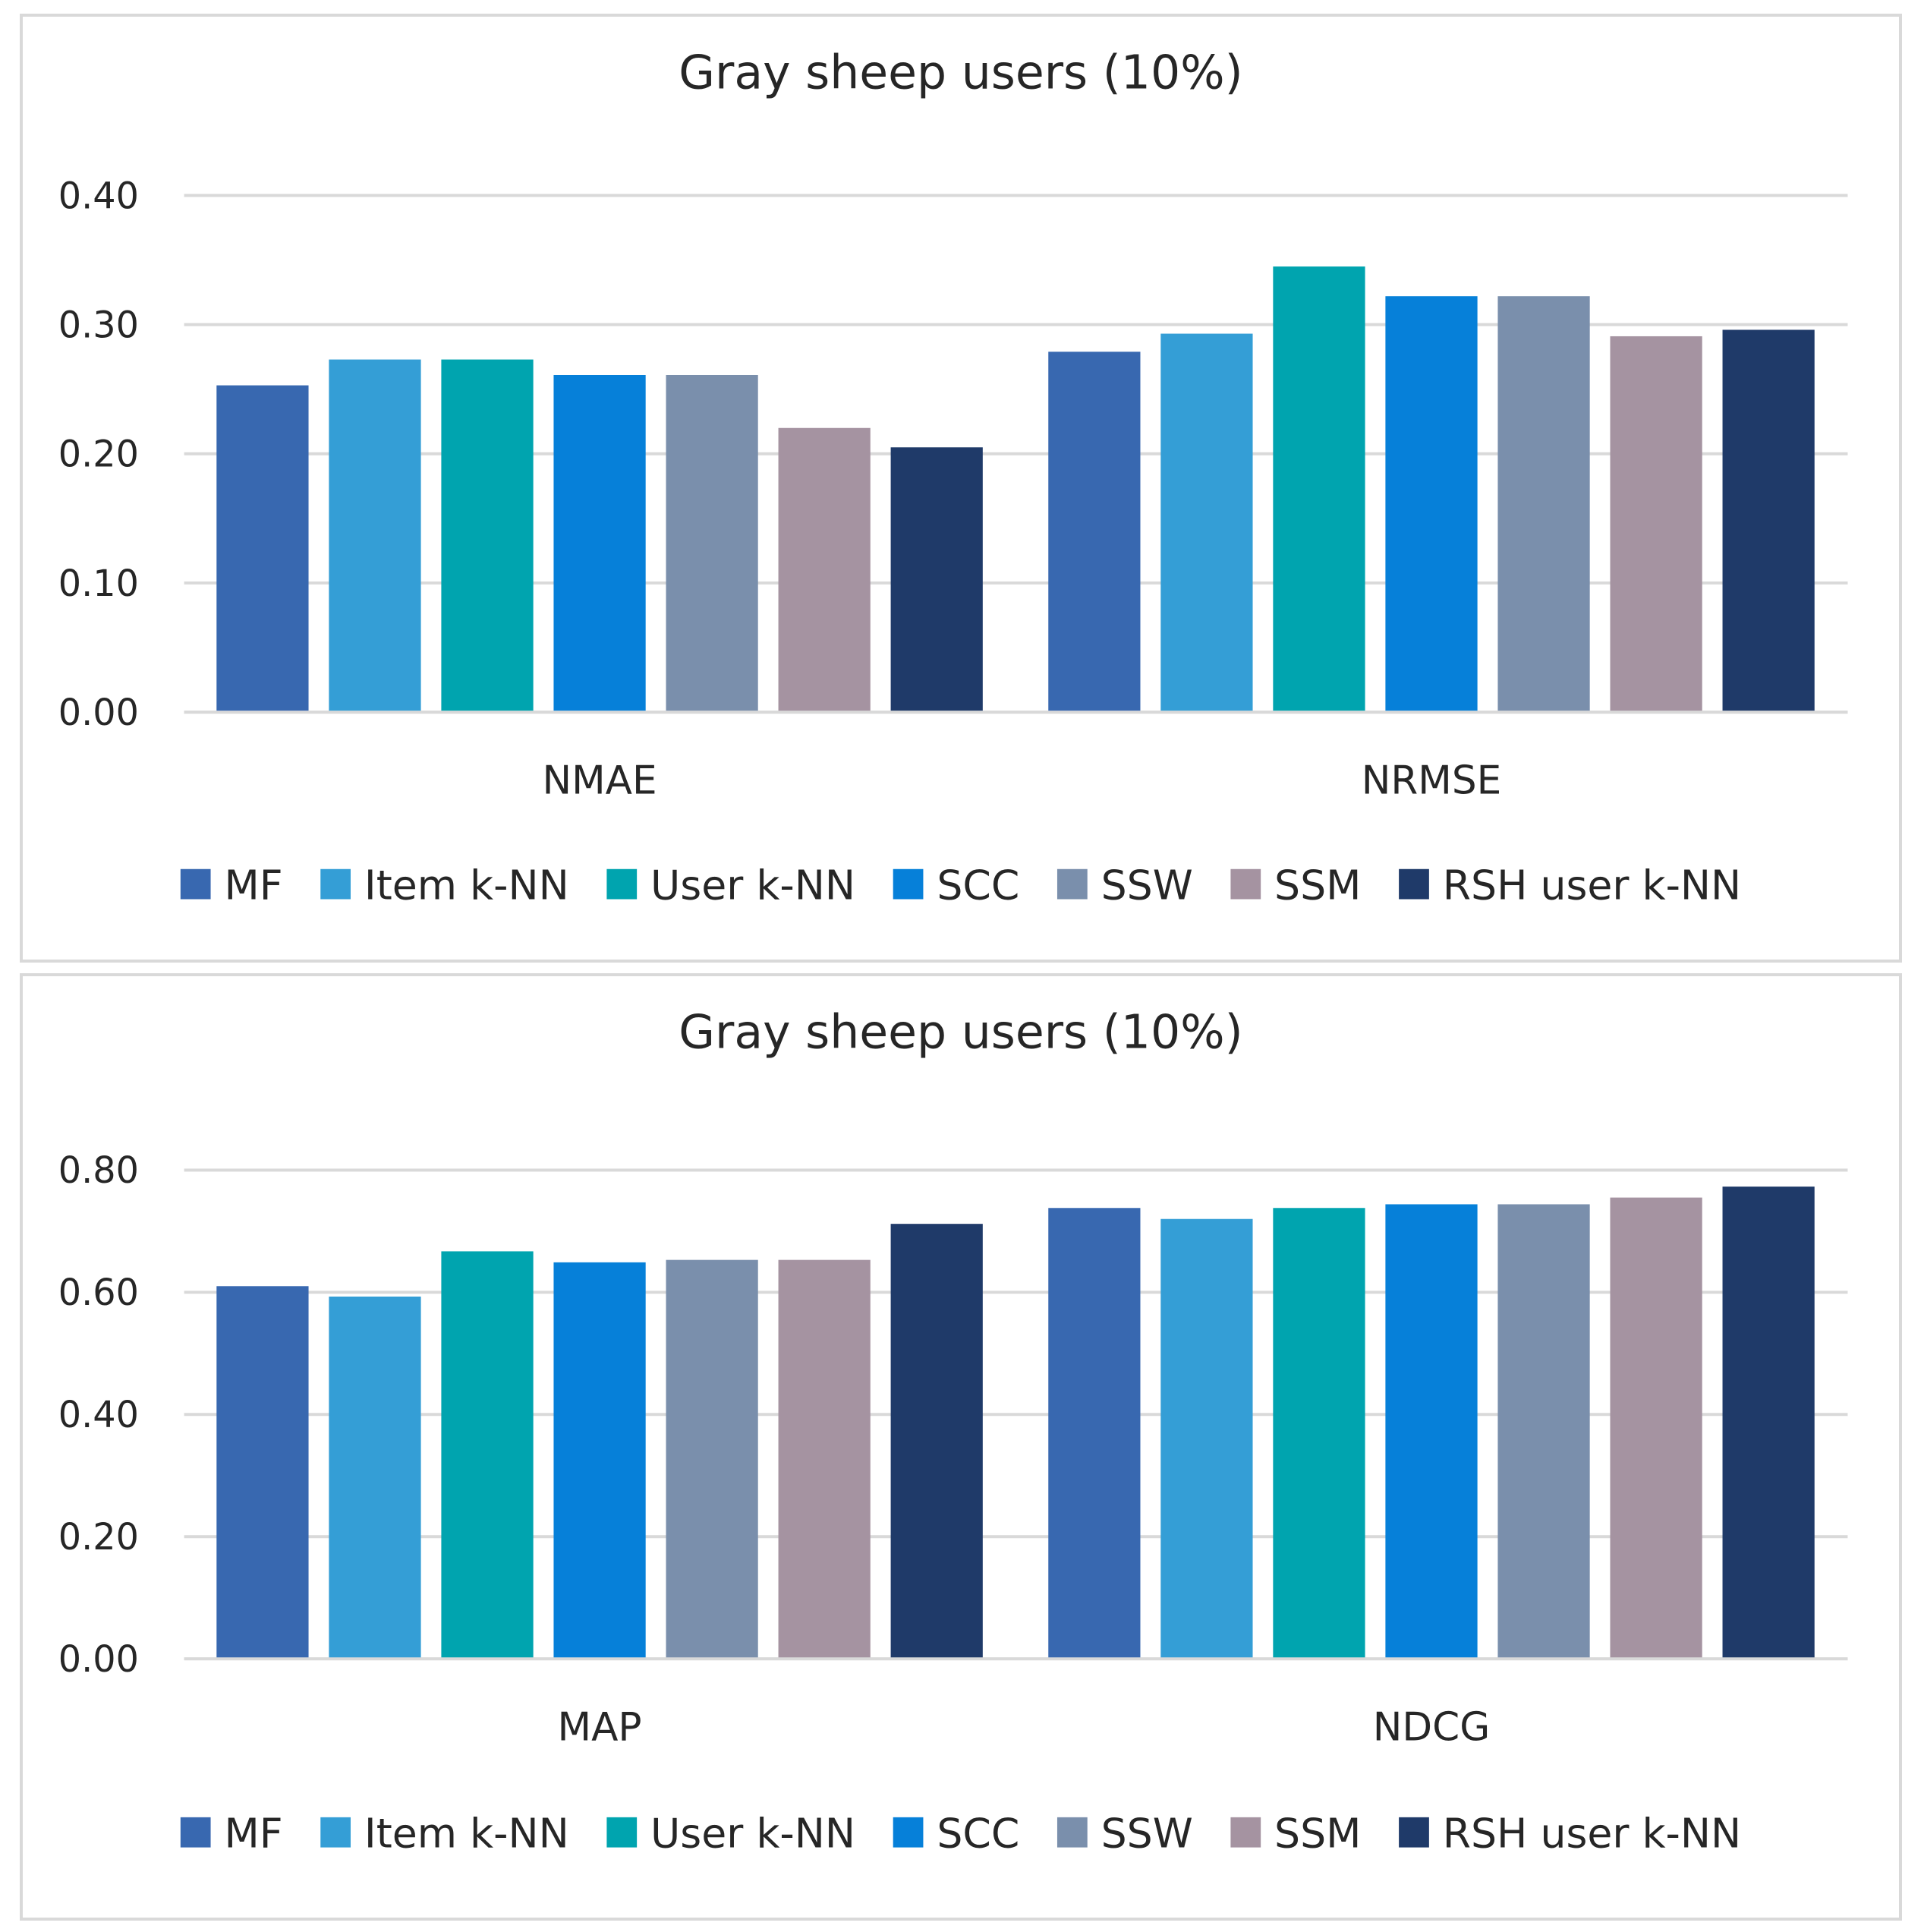  I want to click on bar-nmae-item-k-nn, so click(375, 536).